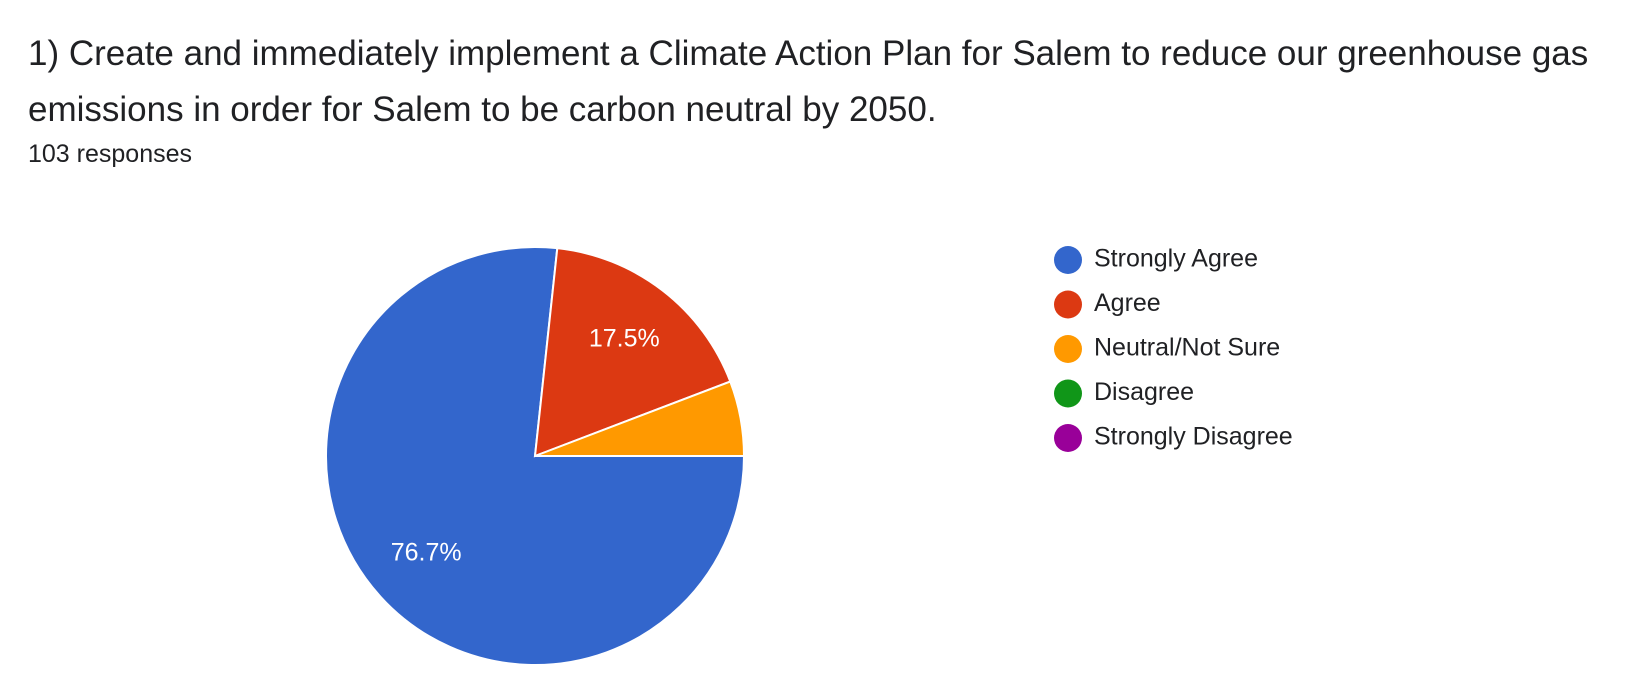 Image resolution: width=1646 pixels, height=692 pixels. What do you see at coordinates (1144, 392) in the screenshot?
I see `legend-label: Disagree` at bounding box center [1144, 392].